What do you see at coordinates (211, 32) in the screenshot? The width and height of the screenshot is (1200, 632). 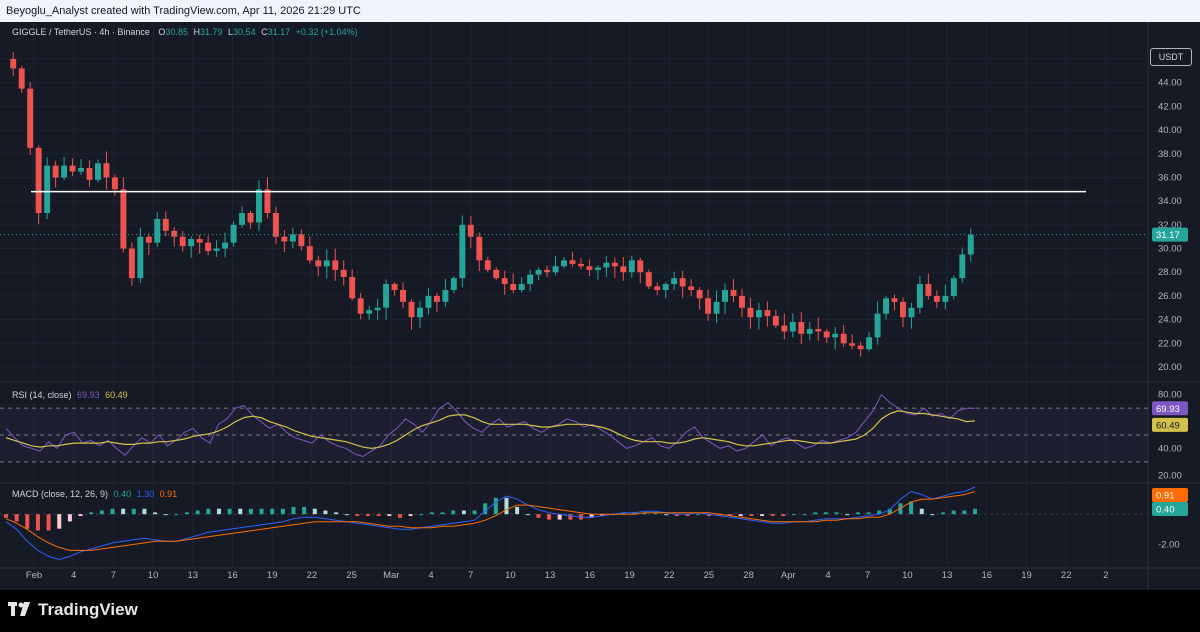 I see `high-value: 31.79` at bounding box center [211, 32].